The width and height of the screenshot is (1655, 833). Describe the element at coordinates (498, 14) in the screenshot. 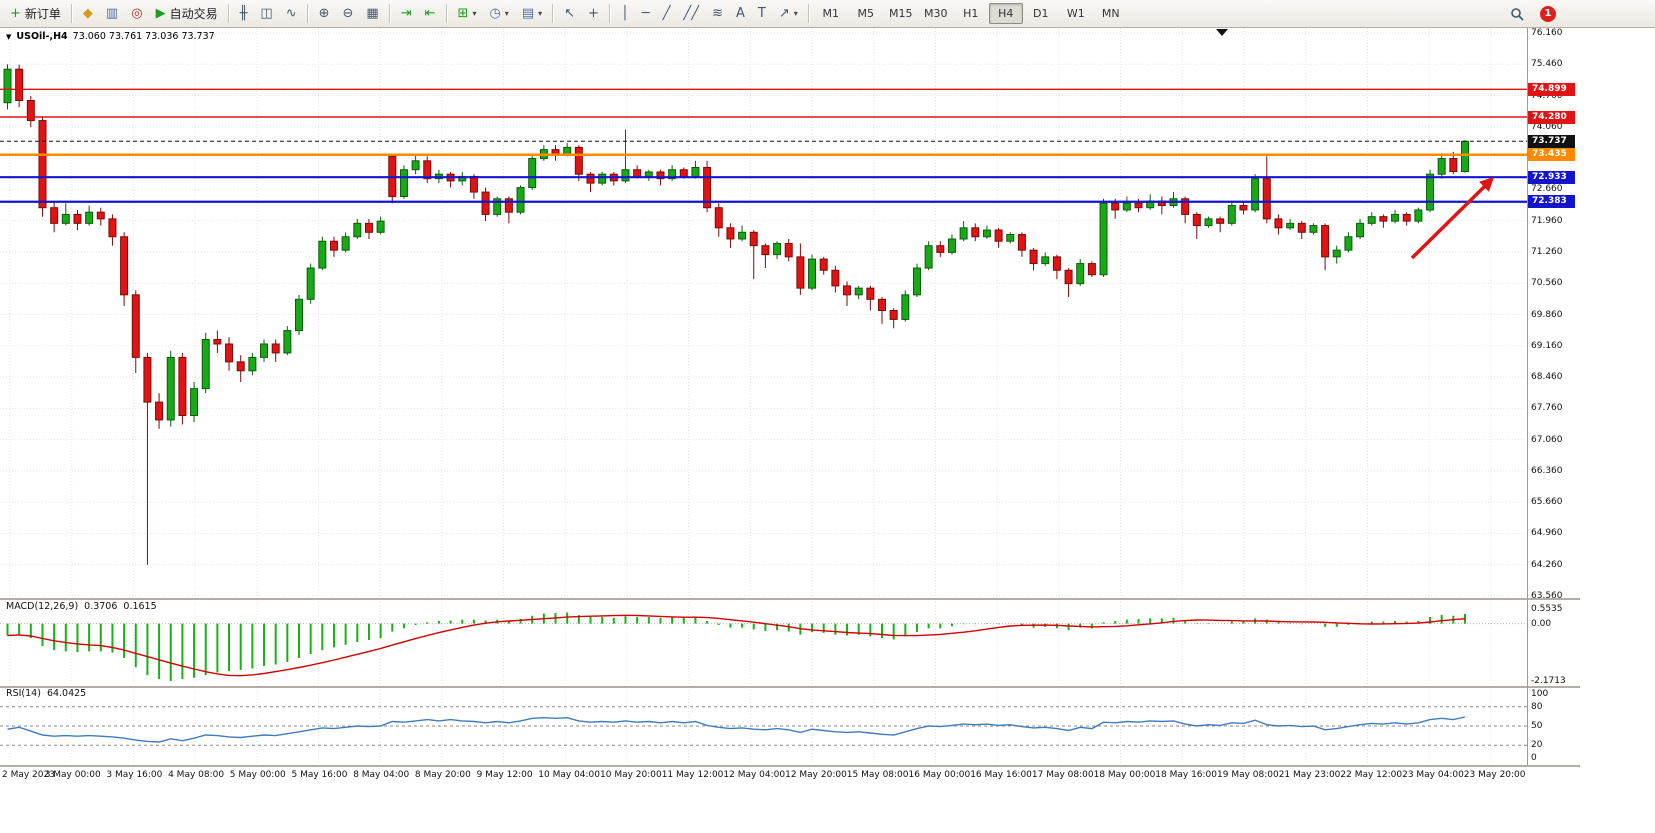

I see `periods-button: ◷ ▾` at that location.